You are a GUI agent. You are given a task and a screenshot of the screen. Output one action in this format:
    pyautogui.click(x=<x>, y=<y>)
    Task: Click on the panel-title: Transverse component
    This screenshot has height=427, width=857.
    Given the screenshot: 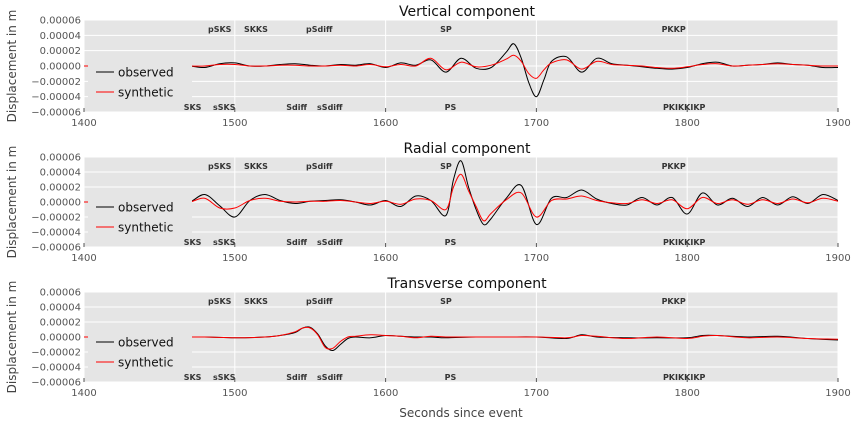 What is the action you would take?
    pyautogui.click(x=466, y=284)
    